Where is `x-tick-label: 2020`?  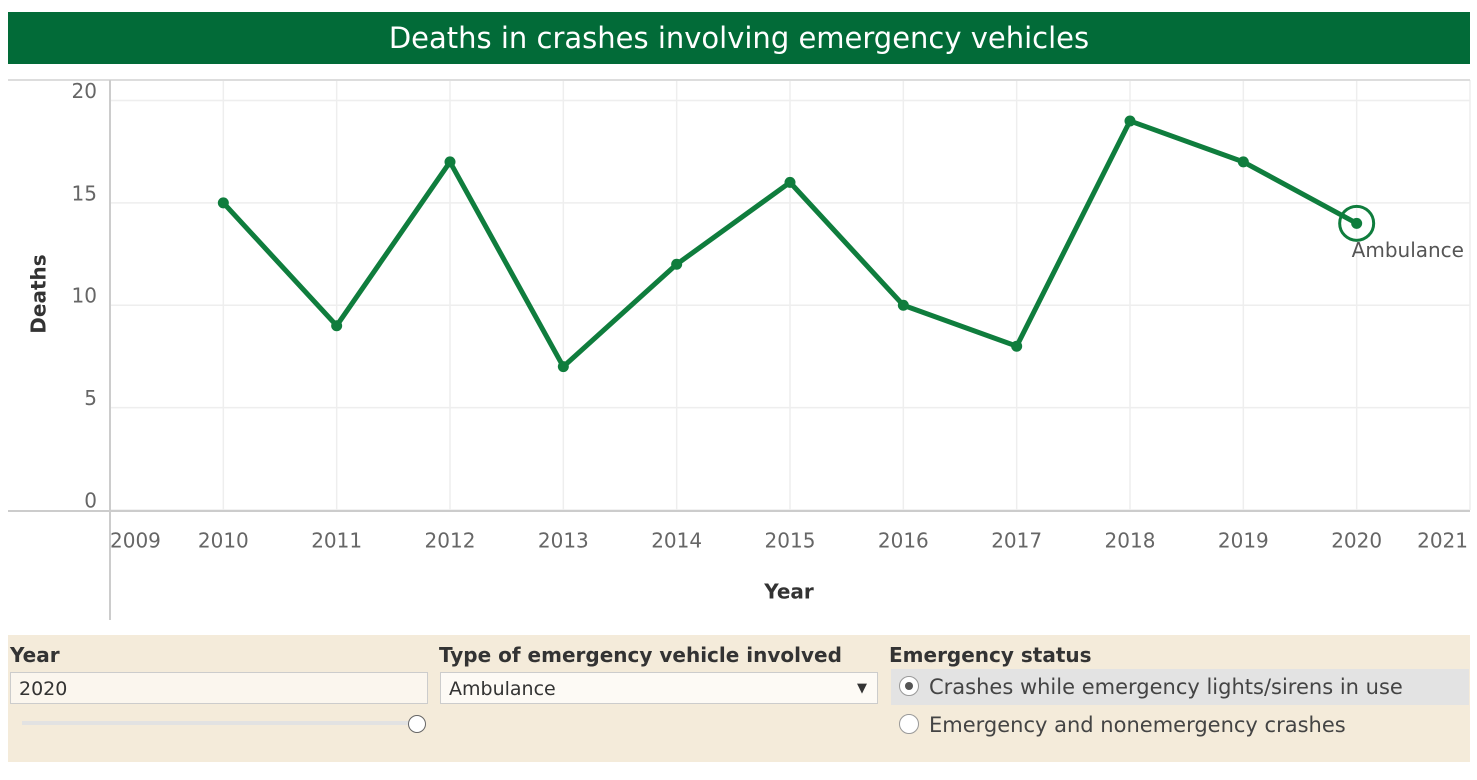 x-tick-label: 2020 is located at coordinates (1356, 541).